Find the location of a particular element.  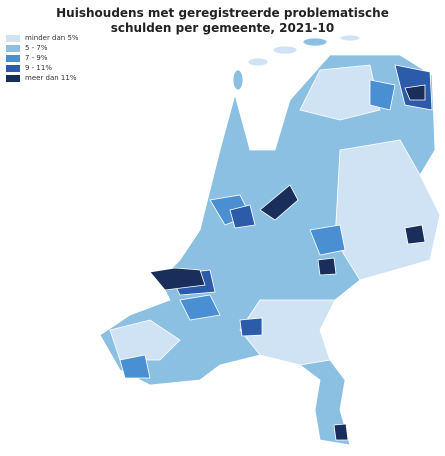

legend-item: minder dan 5% is located at coordinates (42, 38).